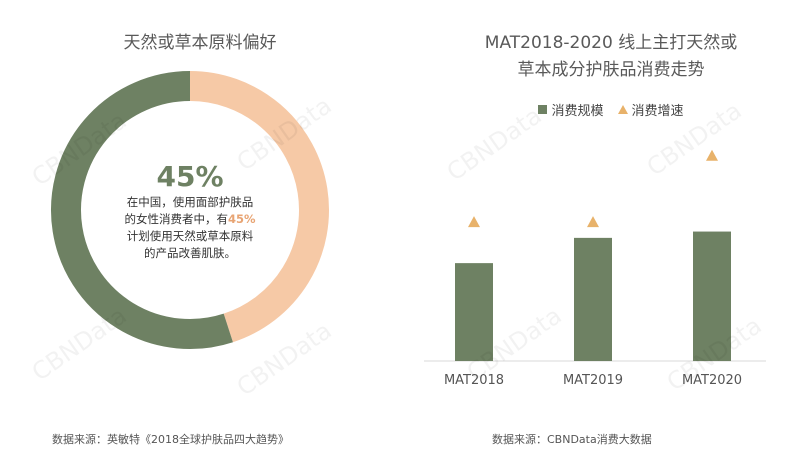 The width and height of the screenshot is (812, 457). Describe the element at coordinates (190, 236) in the screenshot. I see `donut-center-line-3: 计划使用天然或草本原料` at that location.